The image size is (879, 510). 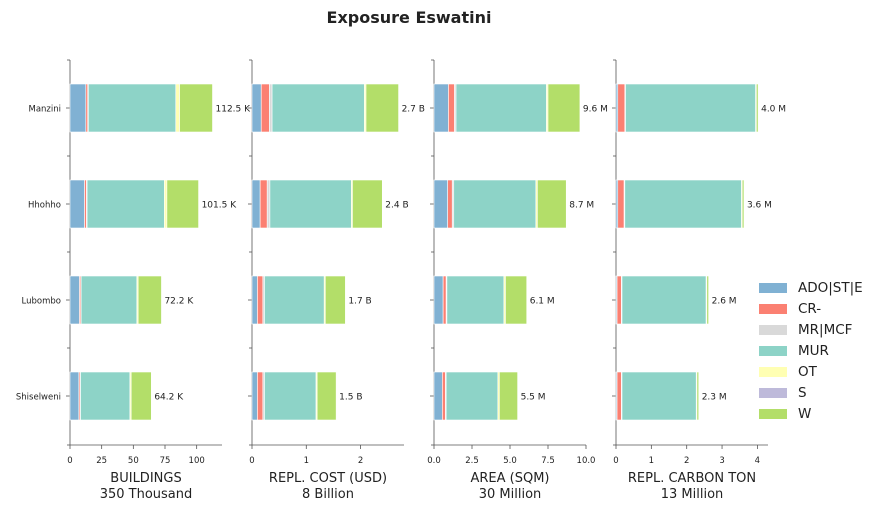 I want to click on legend-item: OT, so click(x=811, y=371).